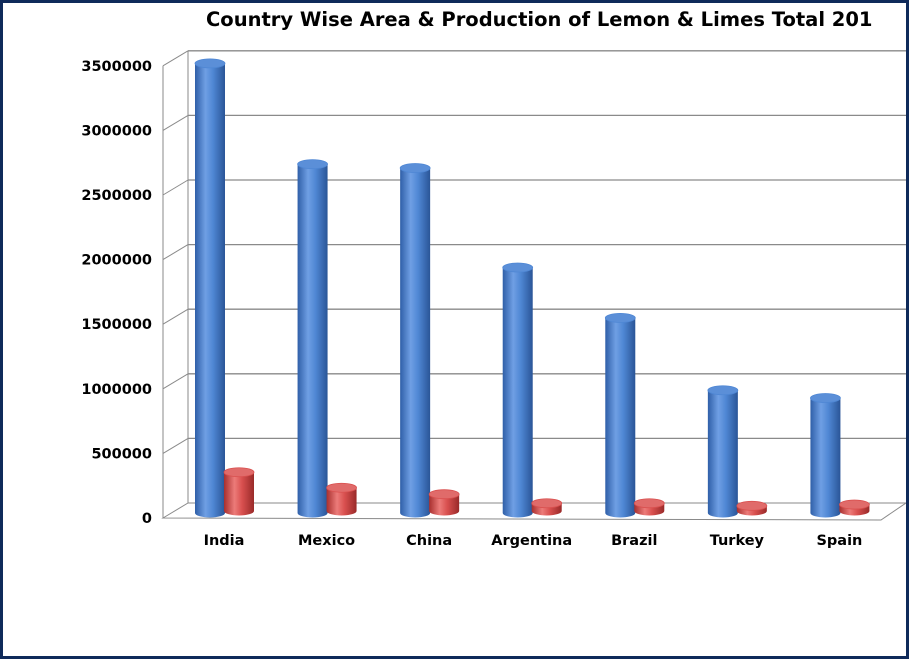 The image size is (909, 659). I want to click on y-tick-label: 2500000, so click(116, 196).